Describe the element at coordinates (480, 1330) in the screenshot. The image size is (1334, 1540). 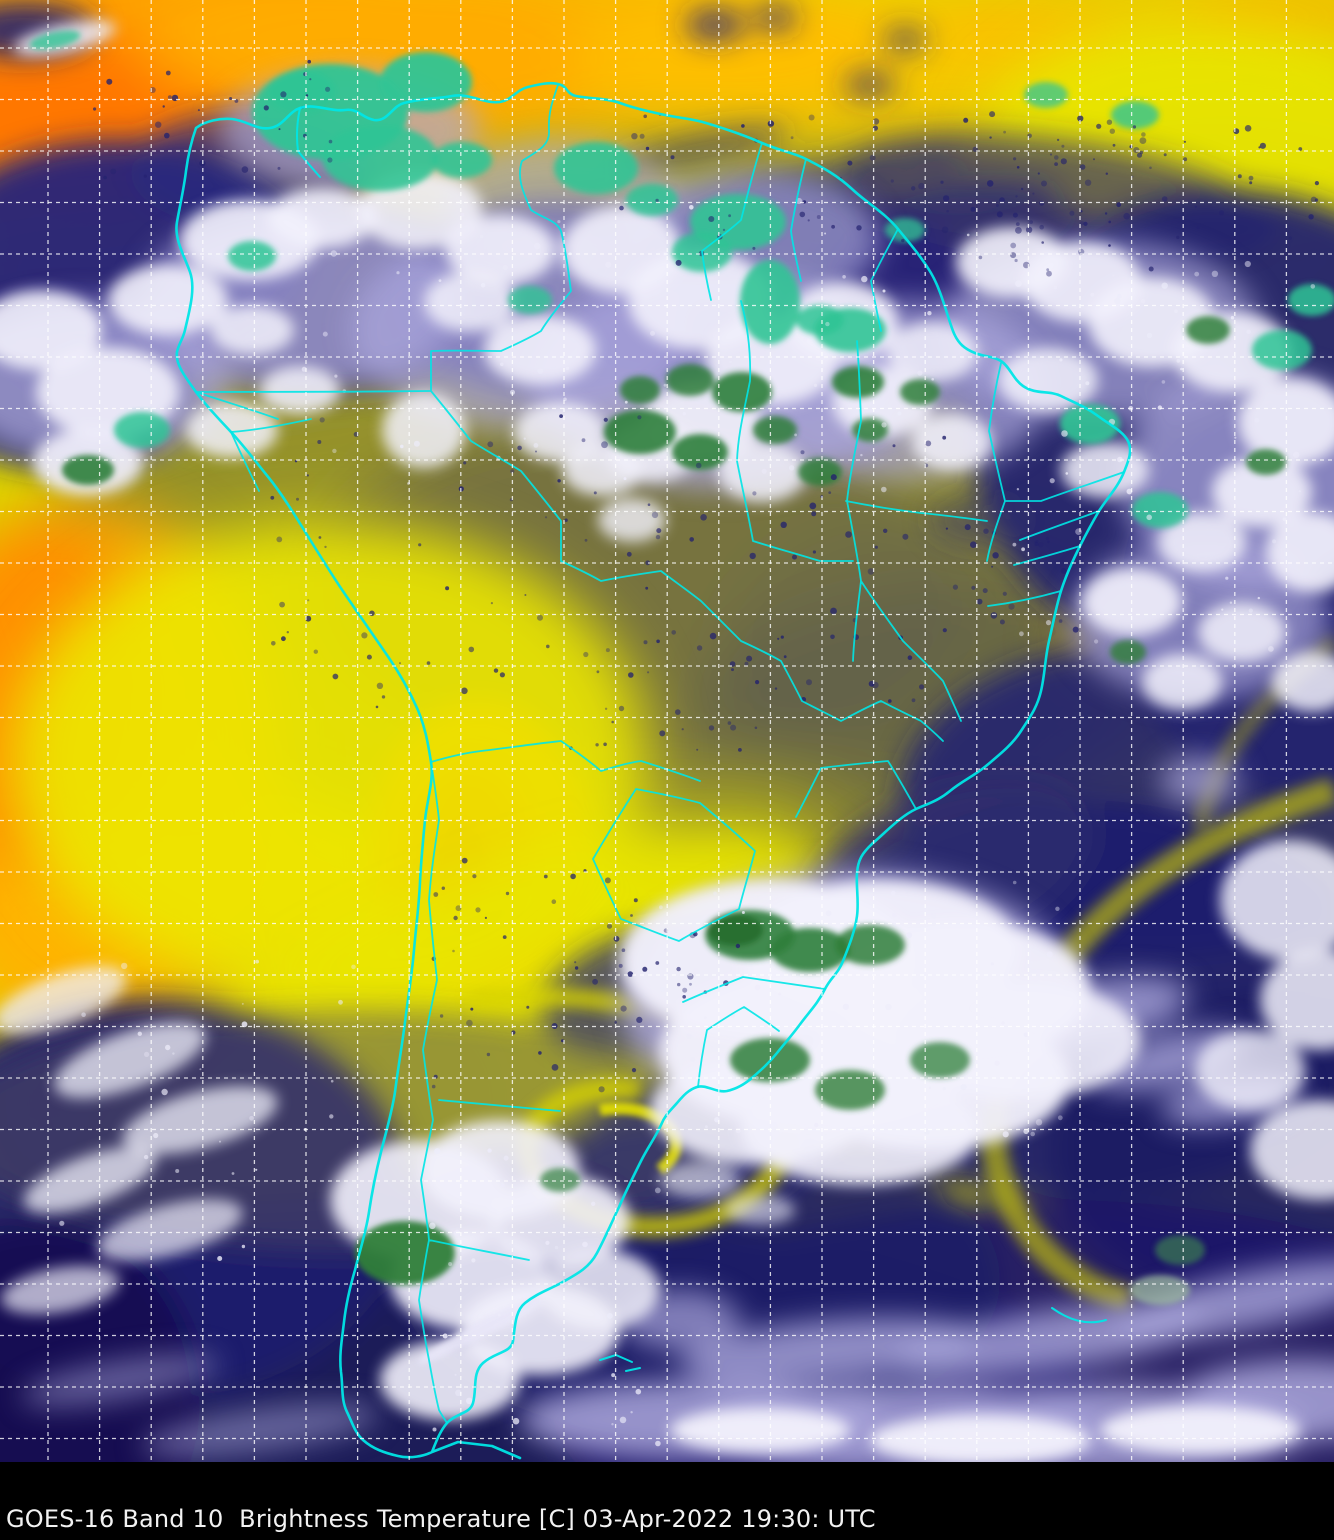
I see `thin-cloud-streak` at that location.